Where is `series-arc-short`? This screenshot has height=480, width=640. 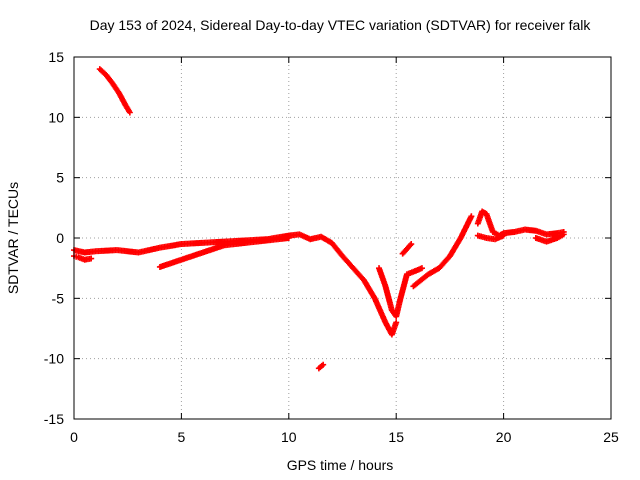 series-arc-short is located at coordinates (407, 249).